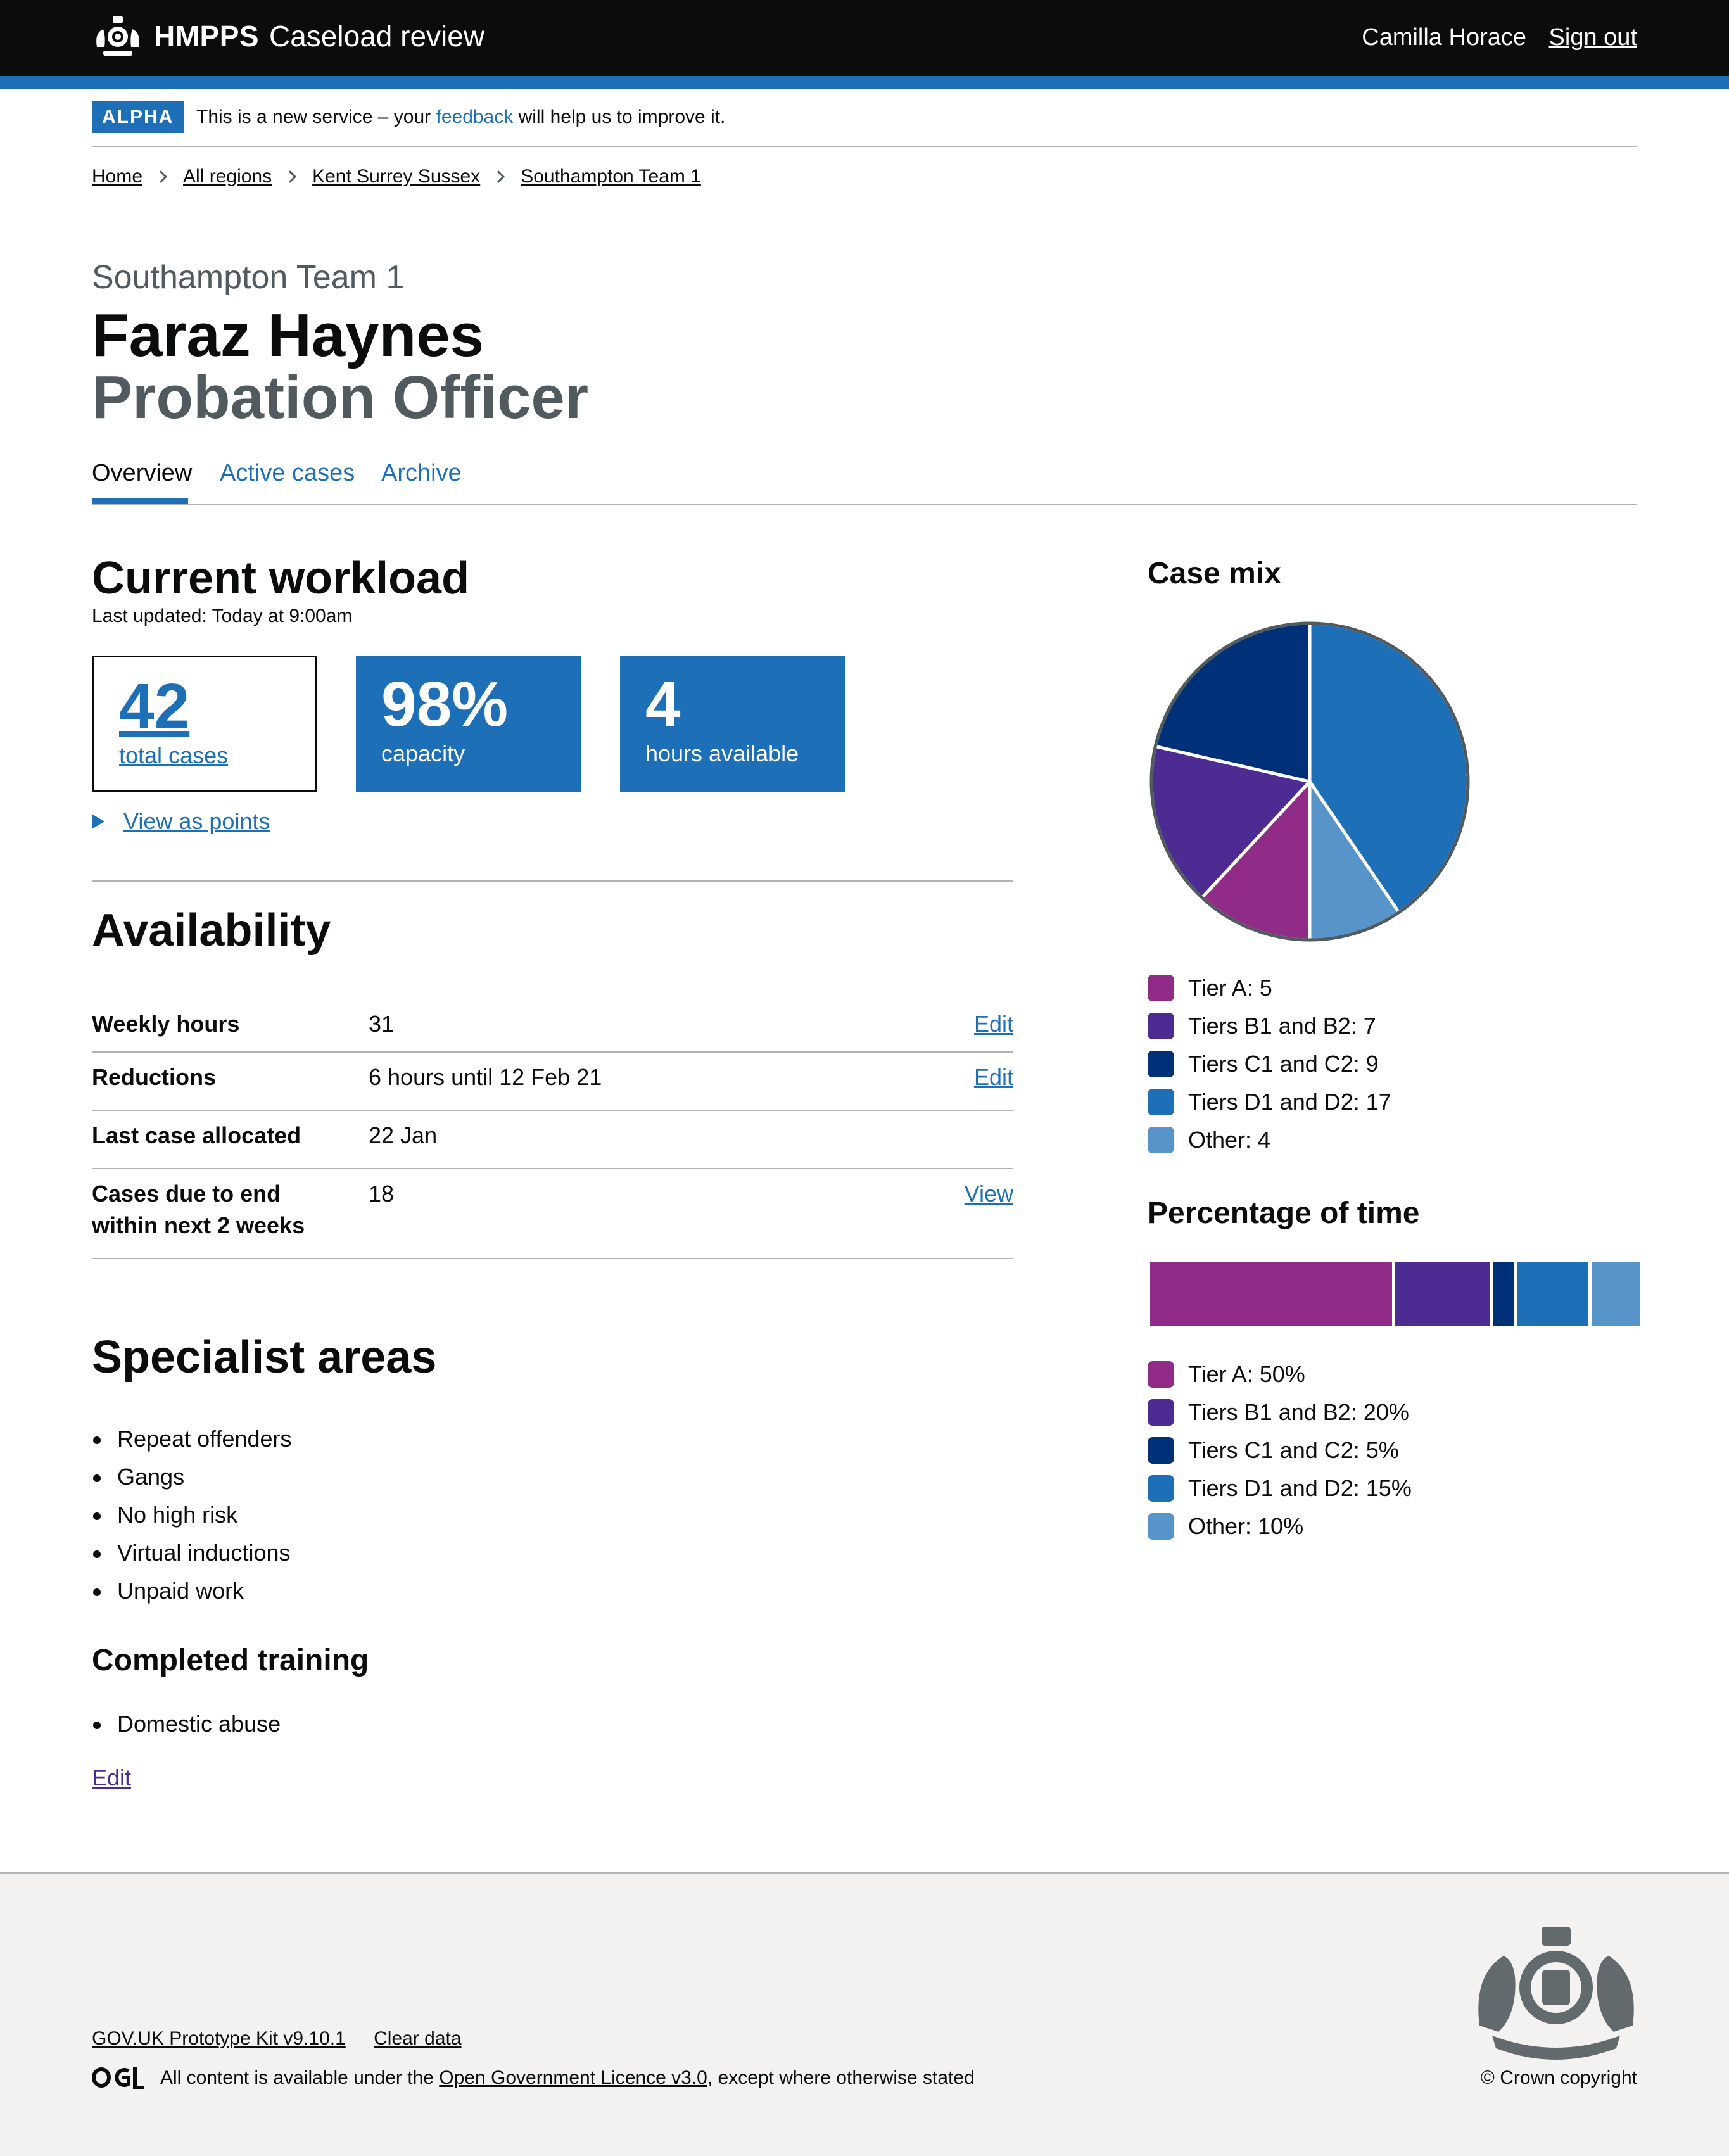 Image resolution: width=1729 pixels, height=2156 pixels. I want to click on hours-available-value: 4, so click(663, 704).